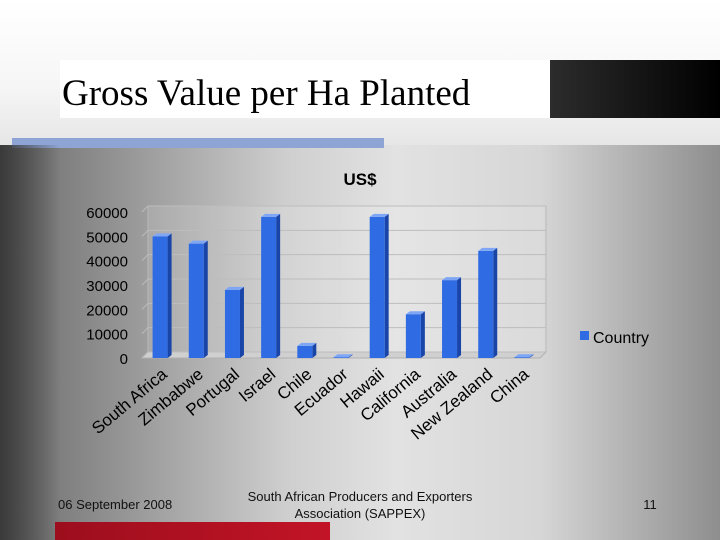 The width and height of the screenshot is (720, 540). I want to click on accent-bar, so click(198, 143).